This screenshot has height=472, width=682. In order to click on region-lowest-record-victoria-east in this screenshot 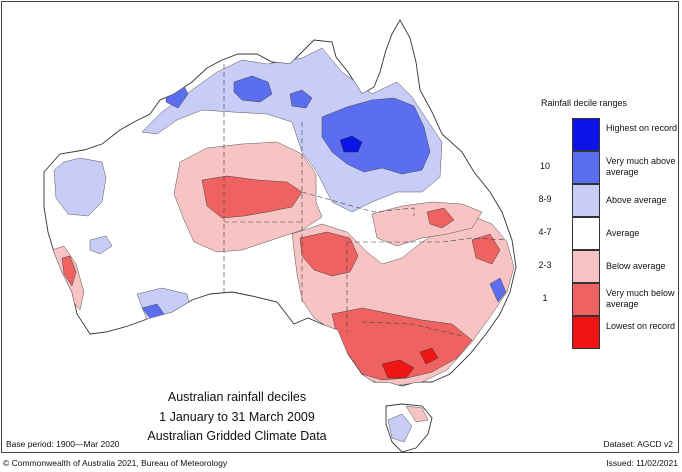, I will do `click(429, 356)`.